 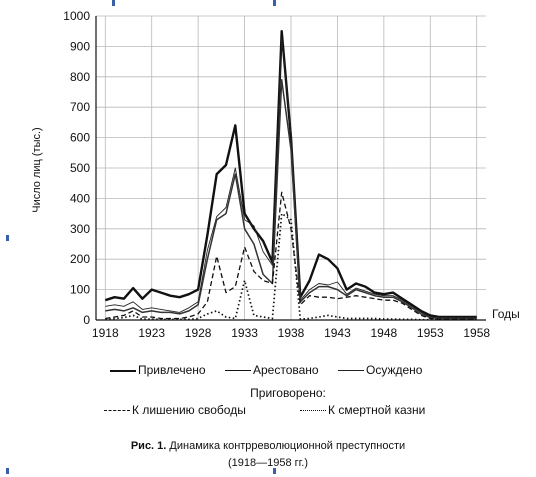 What do you see at coordinates (105, 333) in the screenshot?
I see `x-tick-label: 1918` at bounding box center [105, 333].